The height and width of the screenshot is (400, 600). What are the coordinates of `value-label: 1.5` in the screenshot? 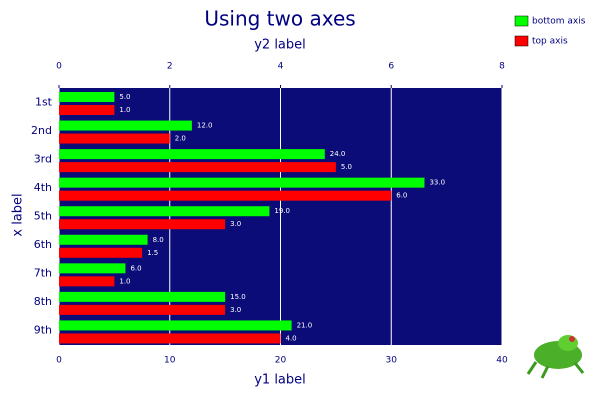 It's located at (152, 253).